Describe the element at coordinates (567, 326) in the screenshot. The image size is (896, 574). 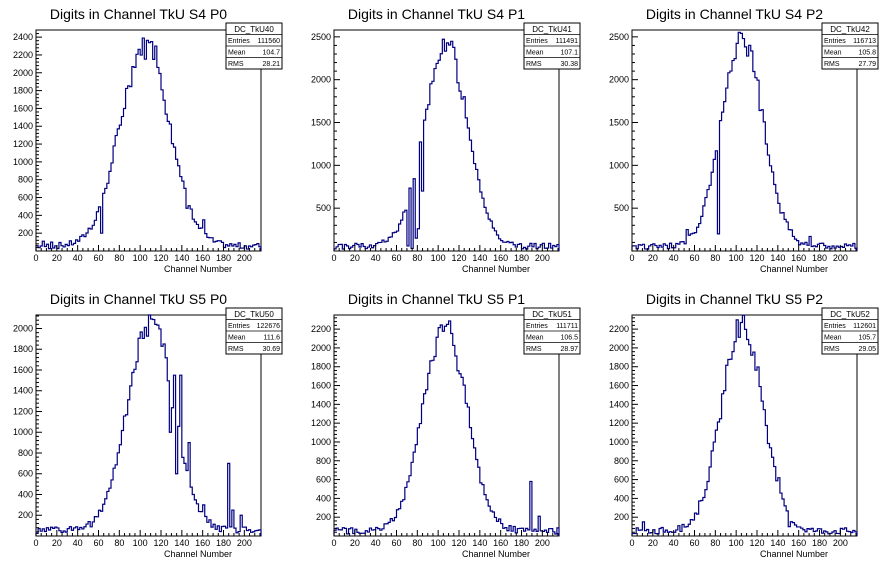
I see `stats-value: 111711` at that location.